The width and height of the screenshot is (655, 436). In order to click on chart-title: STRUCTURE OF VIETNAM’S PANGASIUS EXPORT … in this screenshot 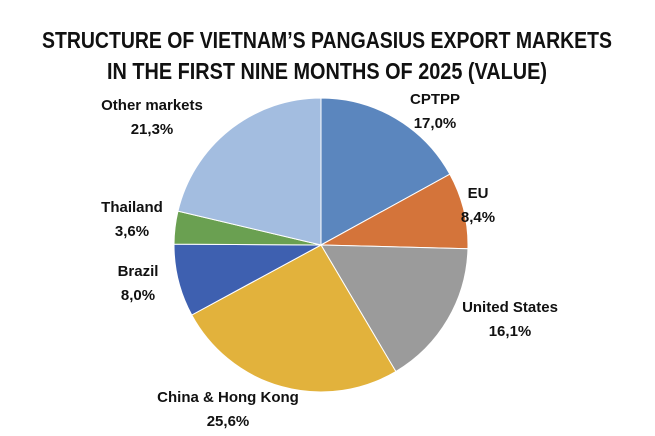, I will do `click(327, 40)`.